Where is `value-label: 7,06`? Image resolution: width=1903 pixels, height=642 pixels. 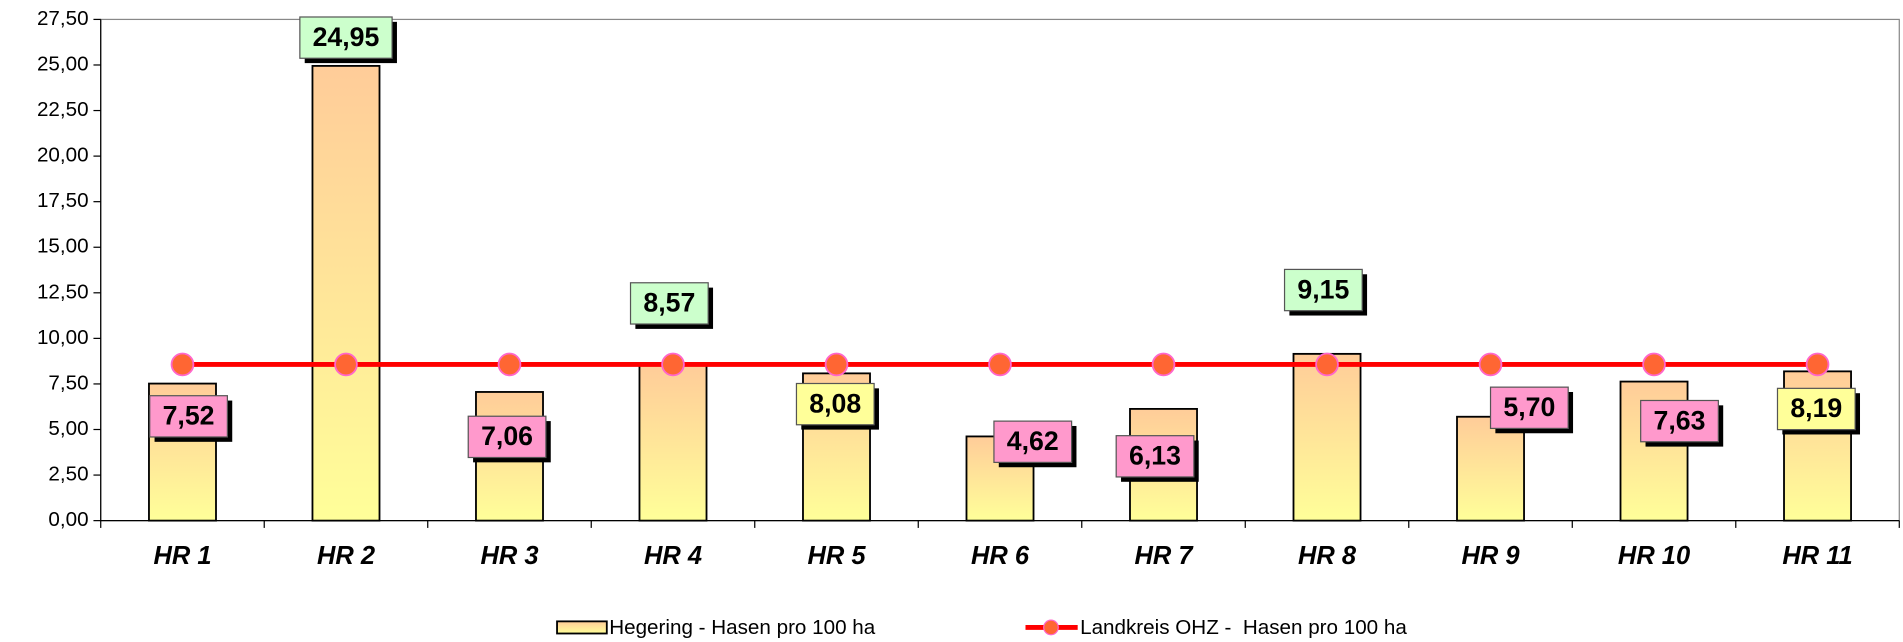
value-label: 7,06 is located at coordinates (507, 436).